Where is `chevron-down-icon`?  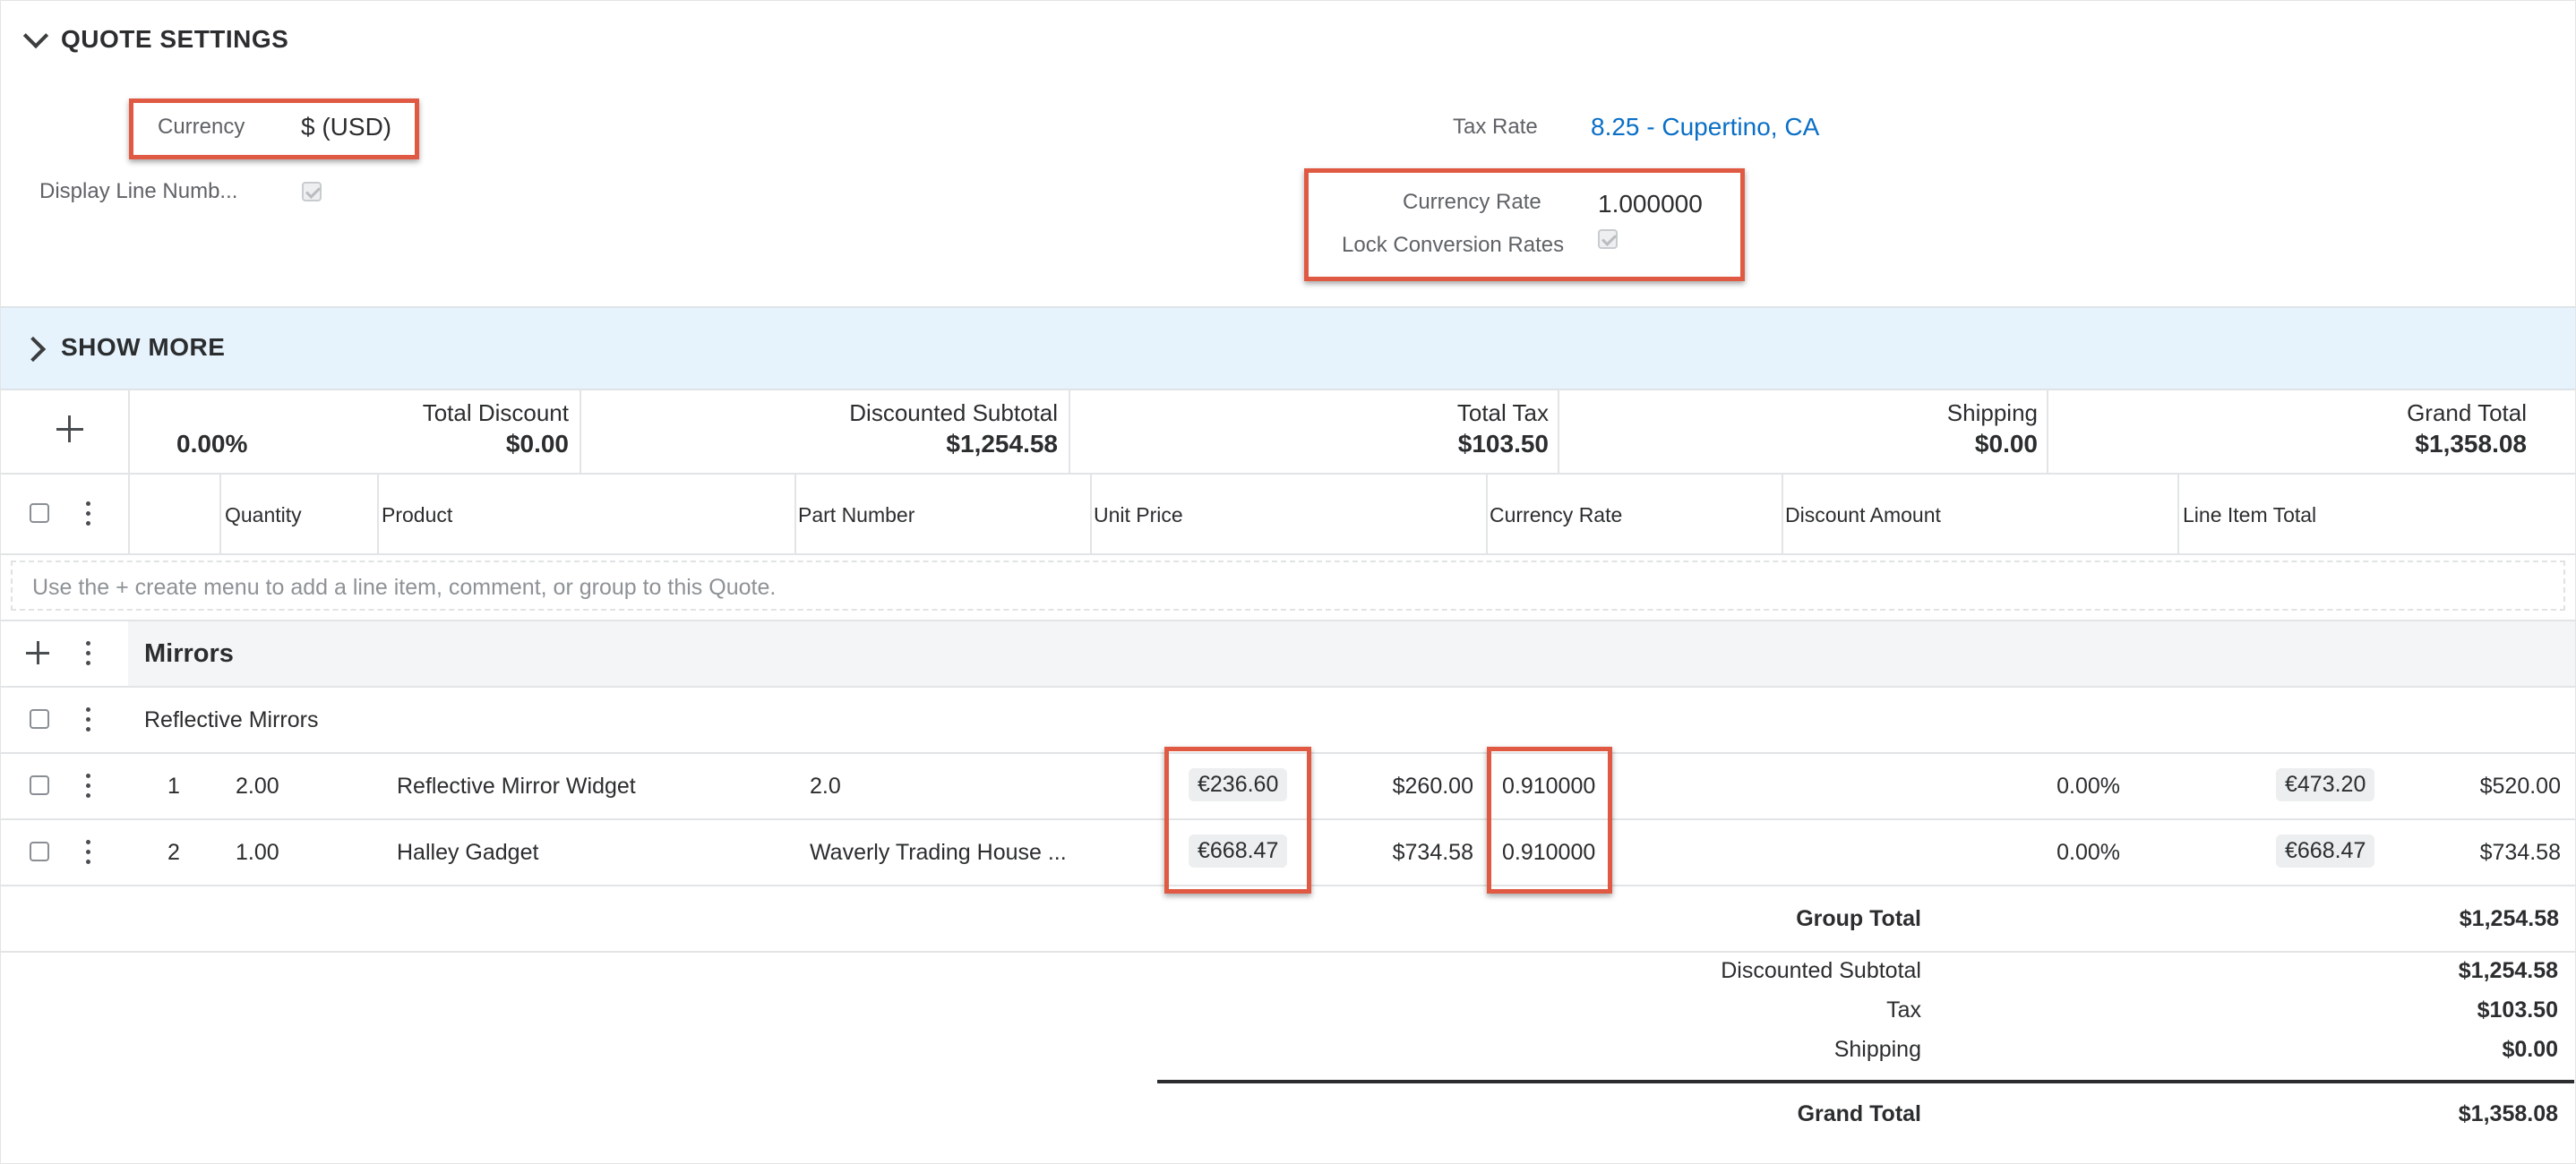
chevron-down-icon is located at coordinates (35, 35).